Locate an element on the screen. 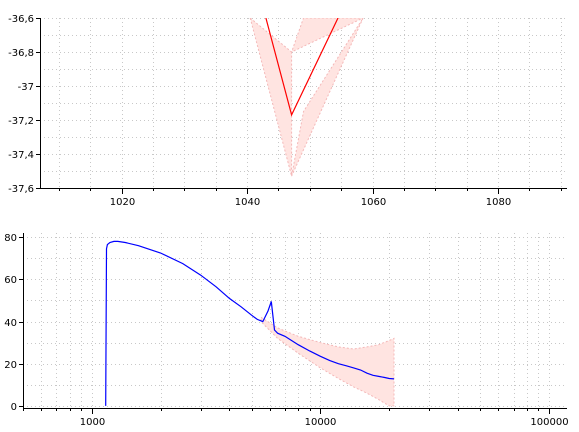 This screenshot has width=579, height=432. y-tick-label: -37,6 is located at coordinates (21, 189).